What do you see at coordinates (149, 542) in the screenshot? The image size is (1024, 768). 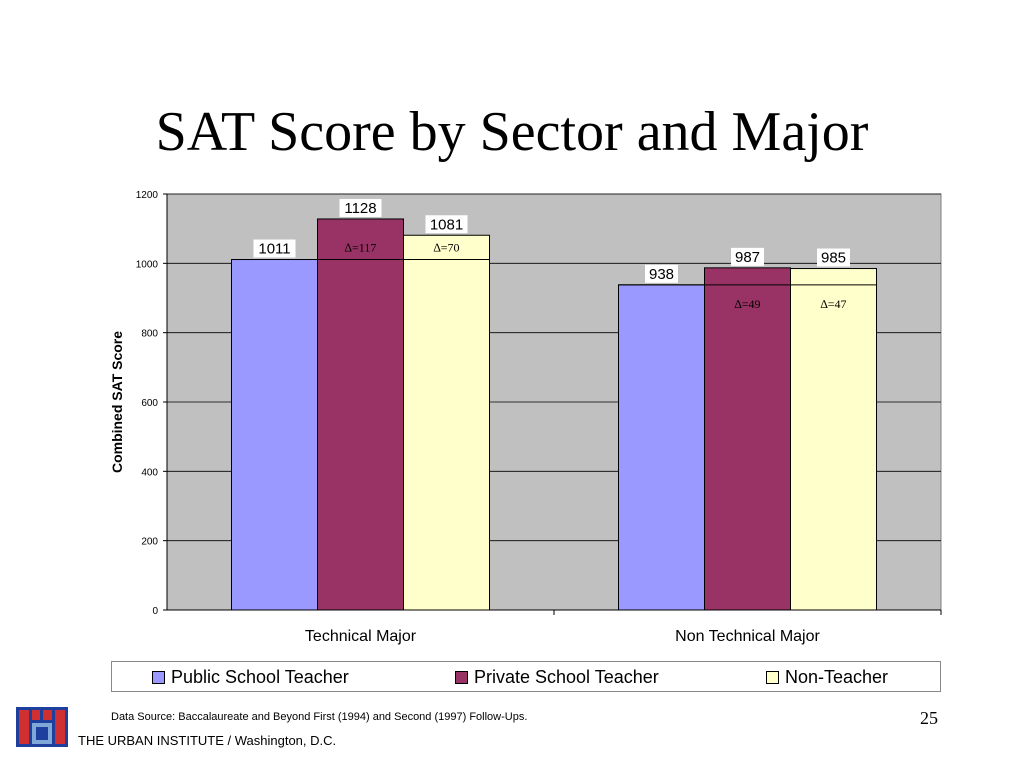 I see `y-tick-label: 200` at bounding box center [149, 542].